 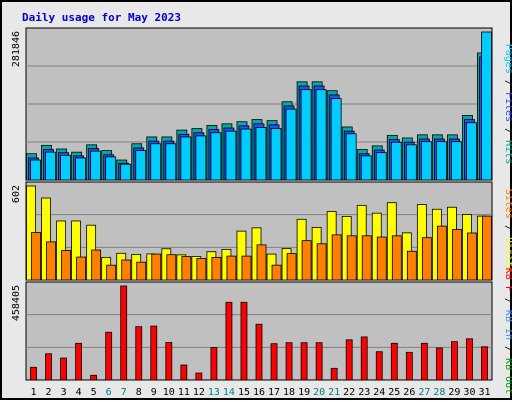 I want to click on day-label-16: 16, so click(x=259, y=392).